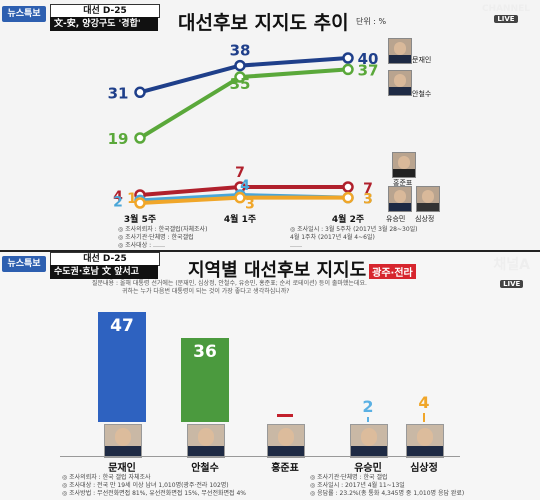  I want to click on channel-a-logo: 채널A LIVE, so click(511, 272).